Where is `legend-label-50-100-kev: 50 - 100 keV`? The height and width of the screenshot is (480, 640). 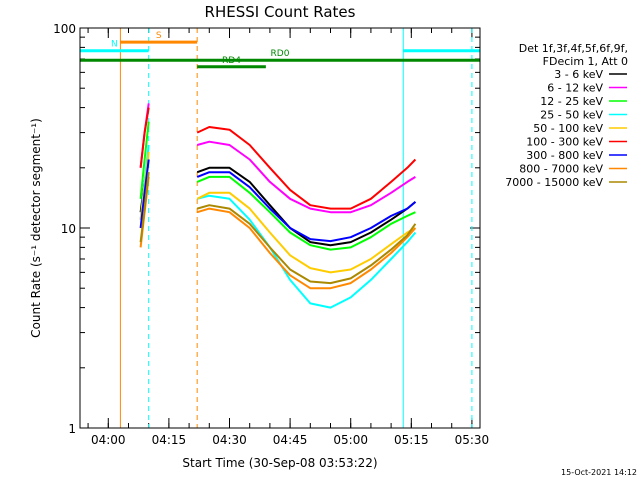
legend-label-50-100-kev: 50 - 100 keV is located at coordinates (568, 128).